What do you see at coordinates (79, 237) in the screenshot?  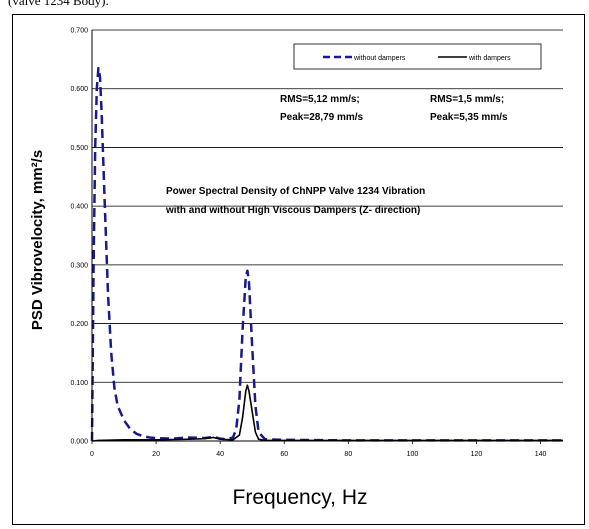 I see `y-tick-labels: 0.000 0.100 0.200 0.300 0.400 0.500 0.600 0.700` at bounding box center [79, 237].